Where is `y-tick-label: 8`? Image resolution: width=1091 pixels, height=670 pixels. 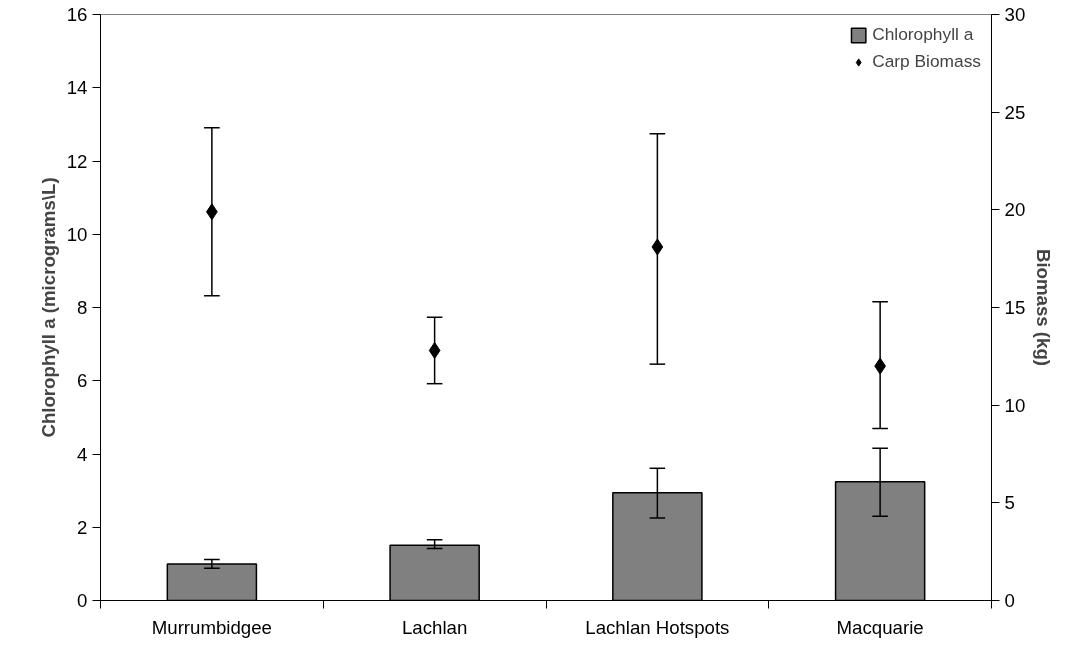 y-tick-label: 8 is located at coordinates (82, 307).